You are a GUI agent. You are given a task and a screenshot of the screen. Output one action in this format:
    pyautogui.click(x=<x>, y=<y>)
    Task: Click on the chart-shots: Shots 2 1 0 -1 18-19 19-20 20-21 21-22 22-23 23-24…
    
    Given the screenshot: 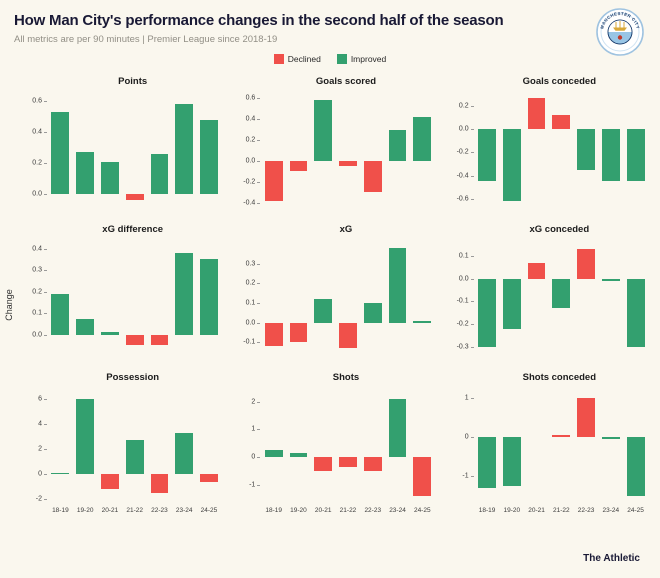 What is the action you would take?
    pyautogui.click(x=335, y=444)
    